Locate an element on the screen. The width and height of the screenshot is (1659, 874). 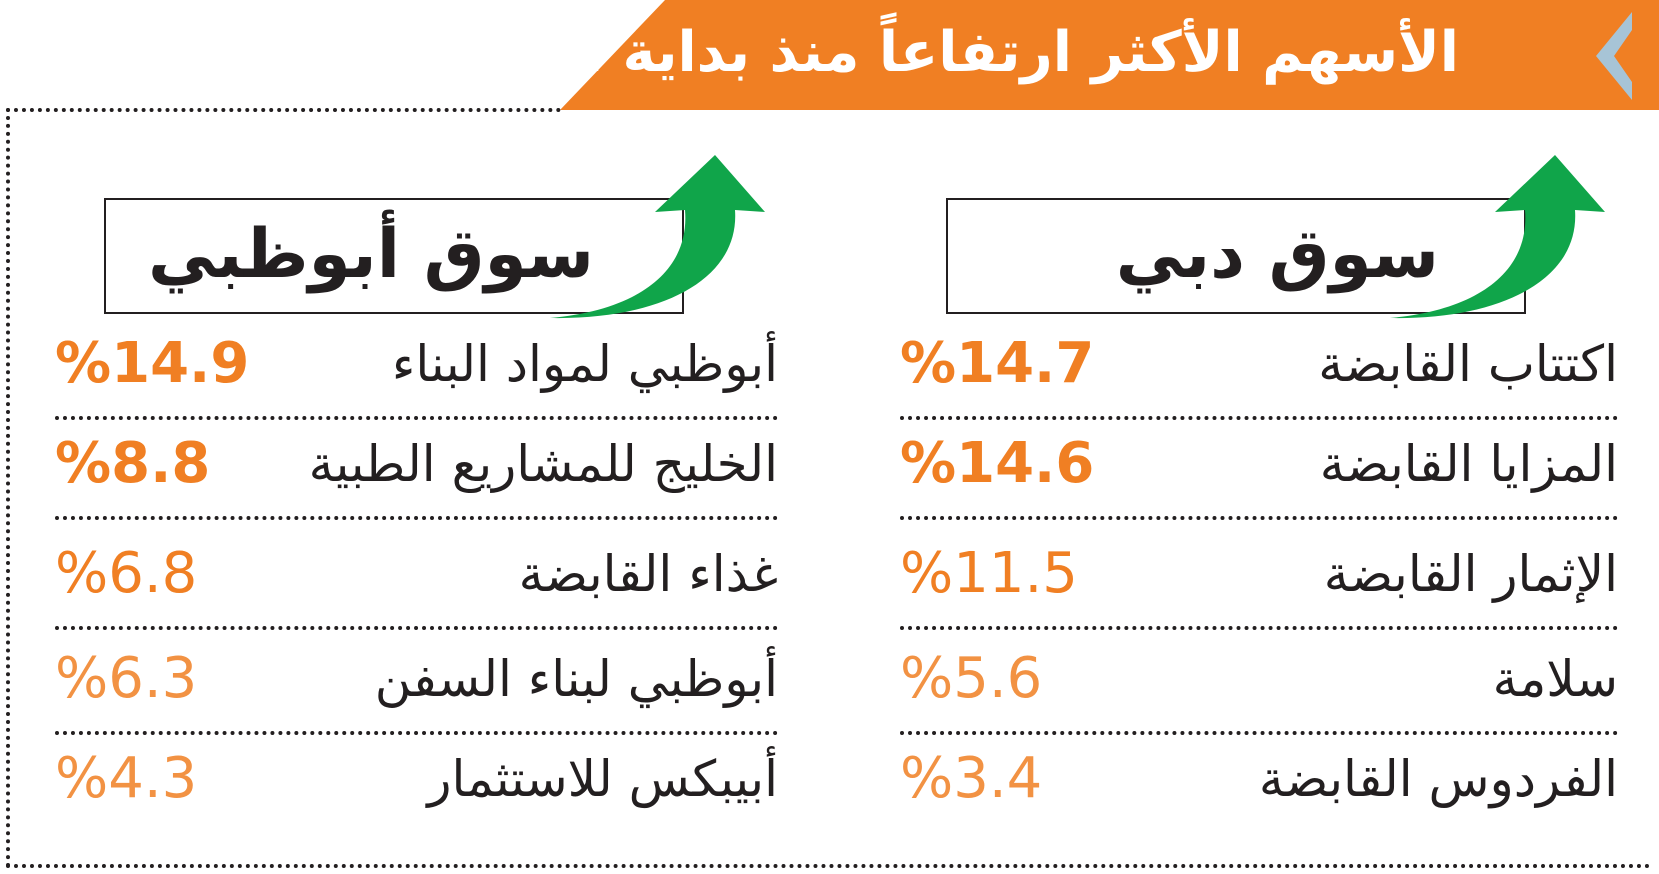
percent-change: %8.8 is located at coordinates (133, 463).